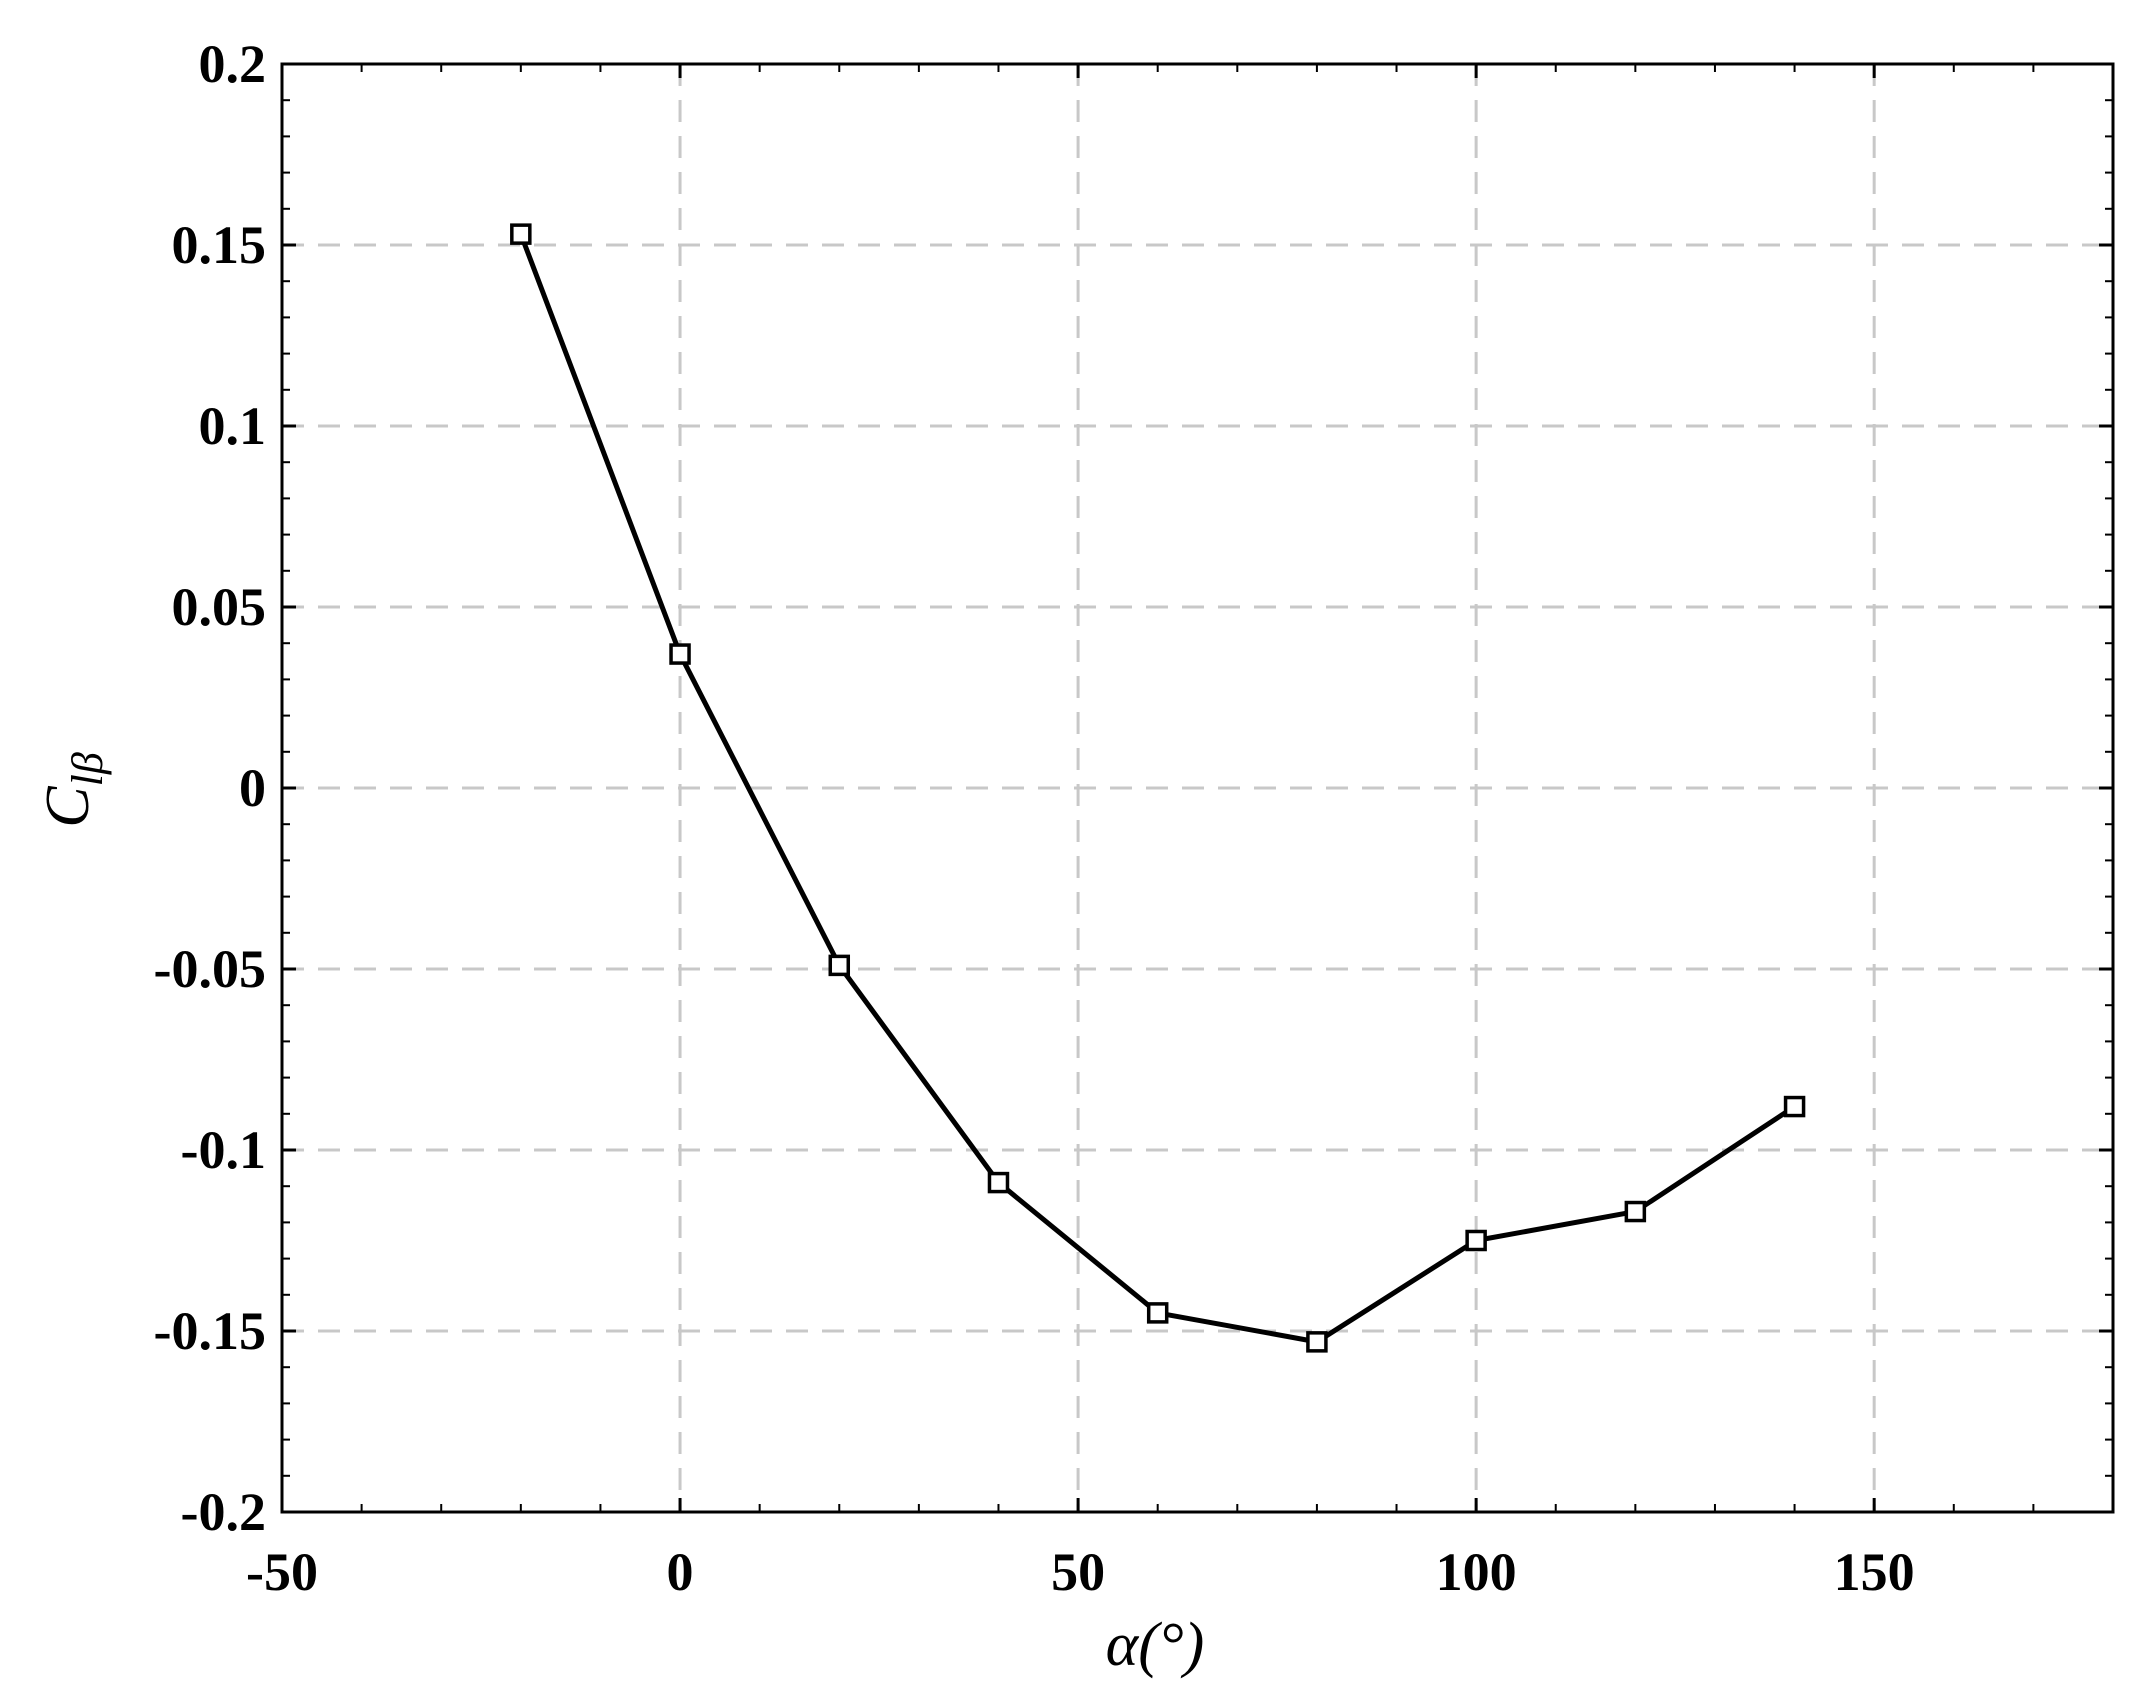 This screenshot has height=1702, width=2146. I want to click on y-axis-label: Clβ, so click(73, 790).